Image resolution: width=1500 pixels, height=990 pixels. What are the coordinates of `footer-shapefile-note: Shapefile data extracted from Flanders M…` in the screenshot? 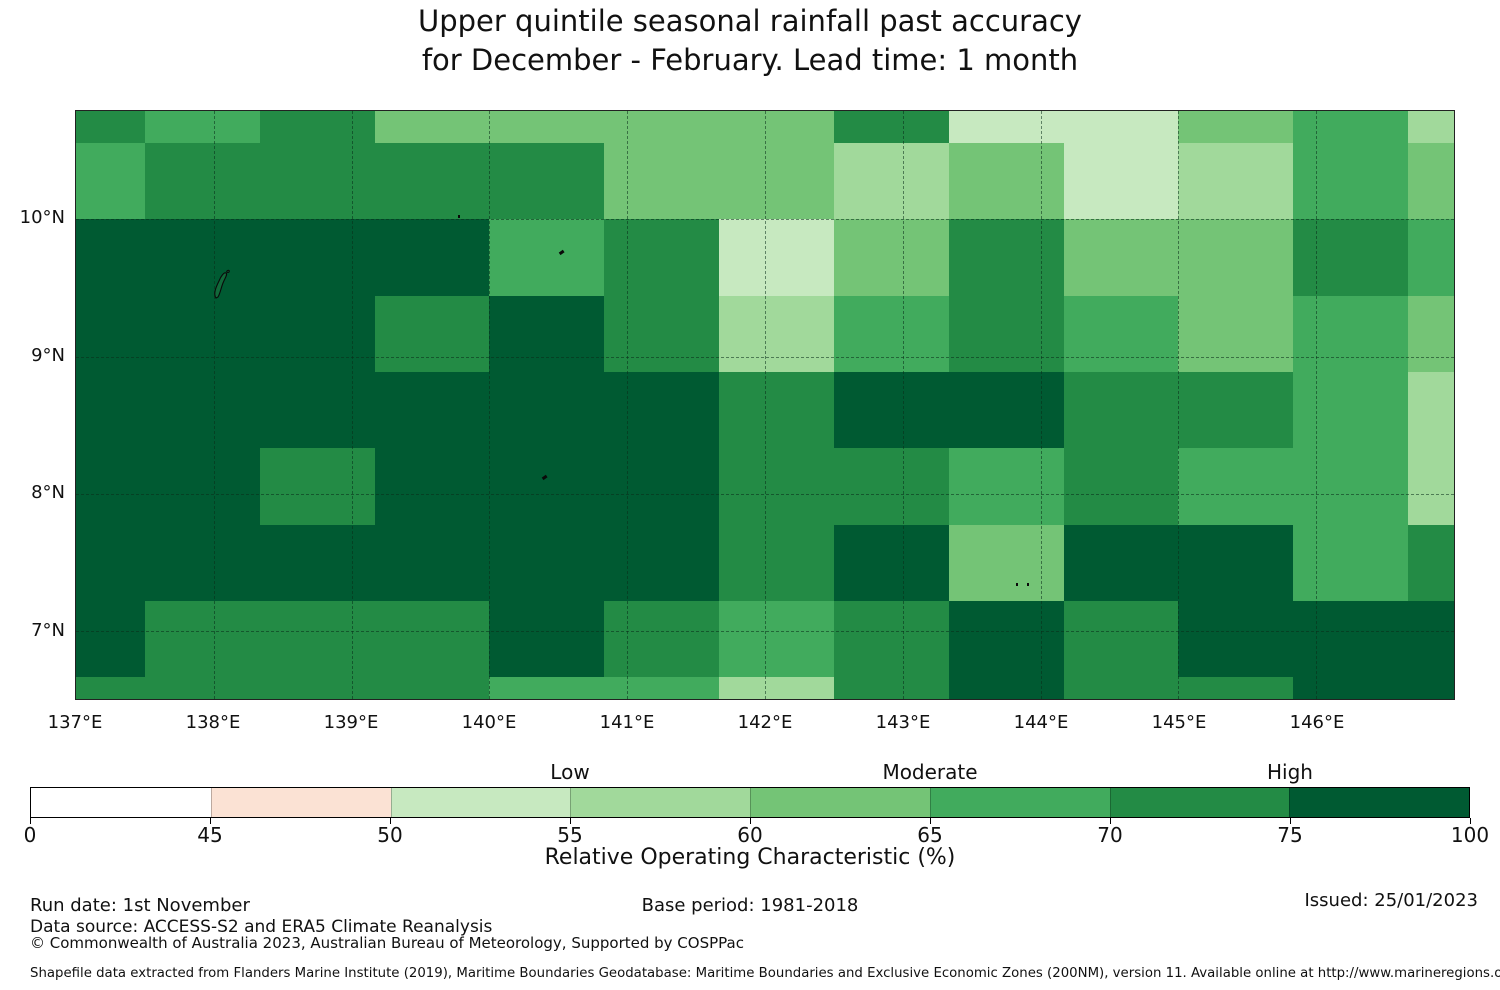 It's located at (765, 973).